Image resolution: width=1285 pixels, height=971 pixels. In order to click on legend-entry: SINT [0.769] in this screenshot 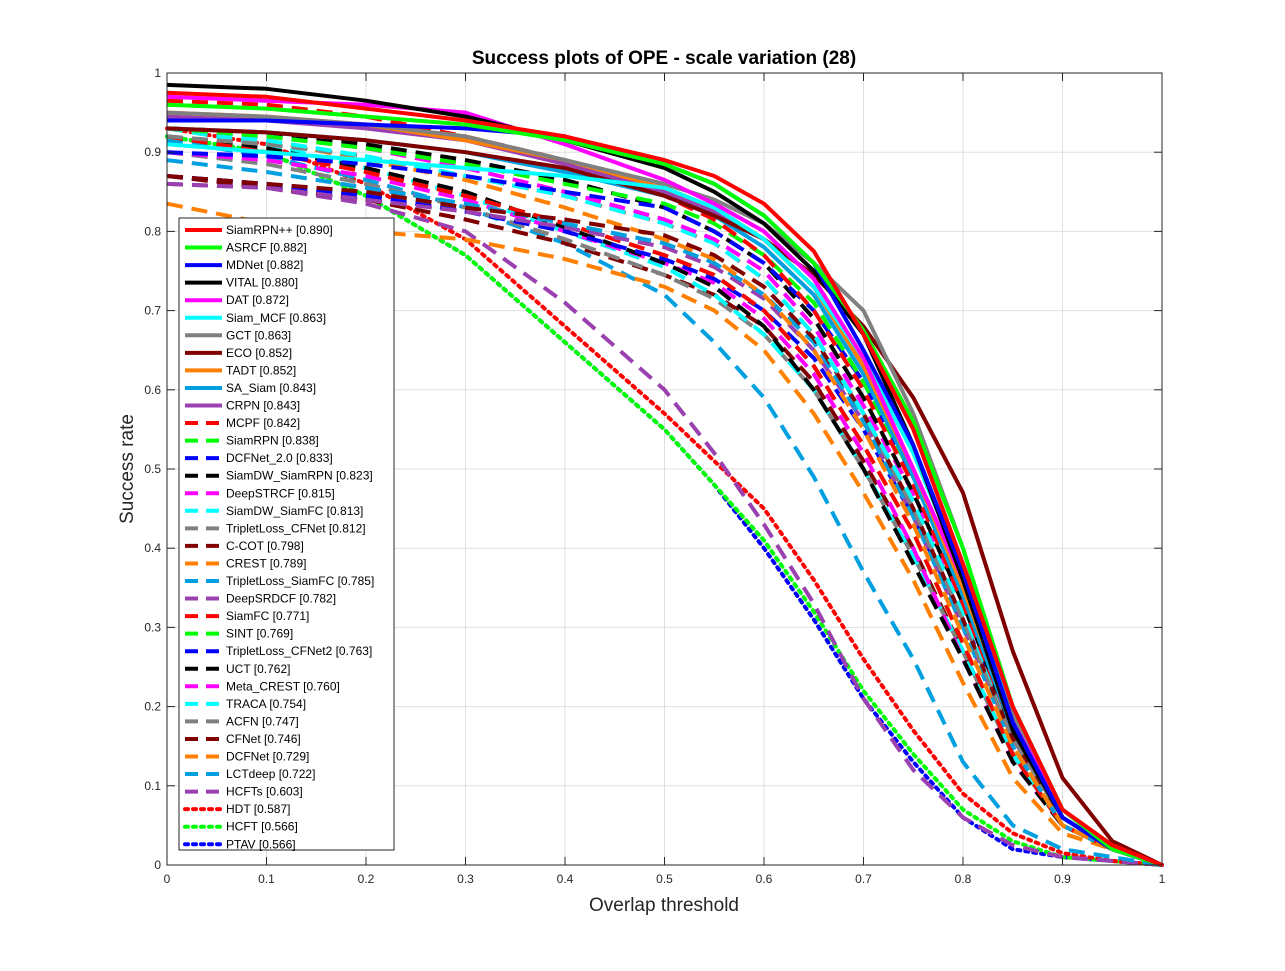, I will do `click(259, 634)`.